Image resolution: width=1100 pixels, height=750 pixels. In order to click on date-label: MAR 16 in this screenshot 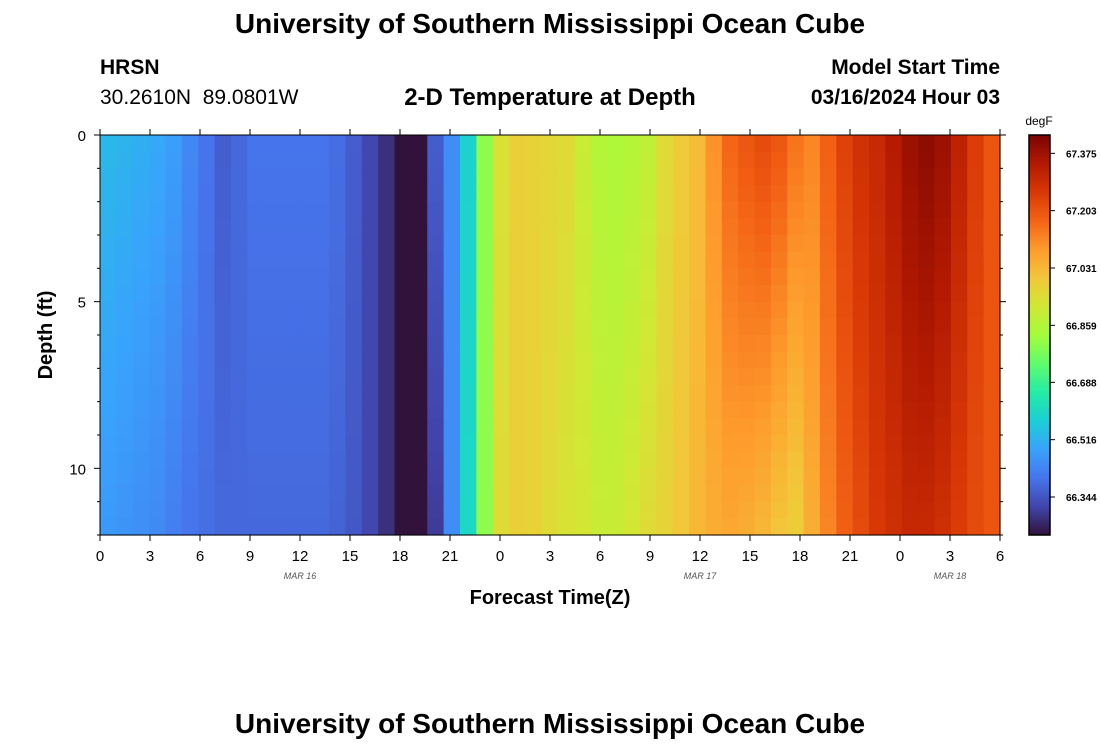, I will do `click(300, 576)`.